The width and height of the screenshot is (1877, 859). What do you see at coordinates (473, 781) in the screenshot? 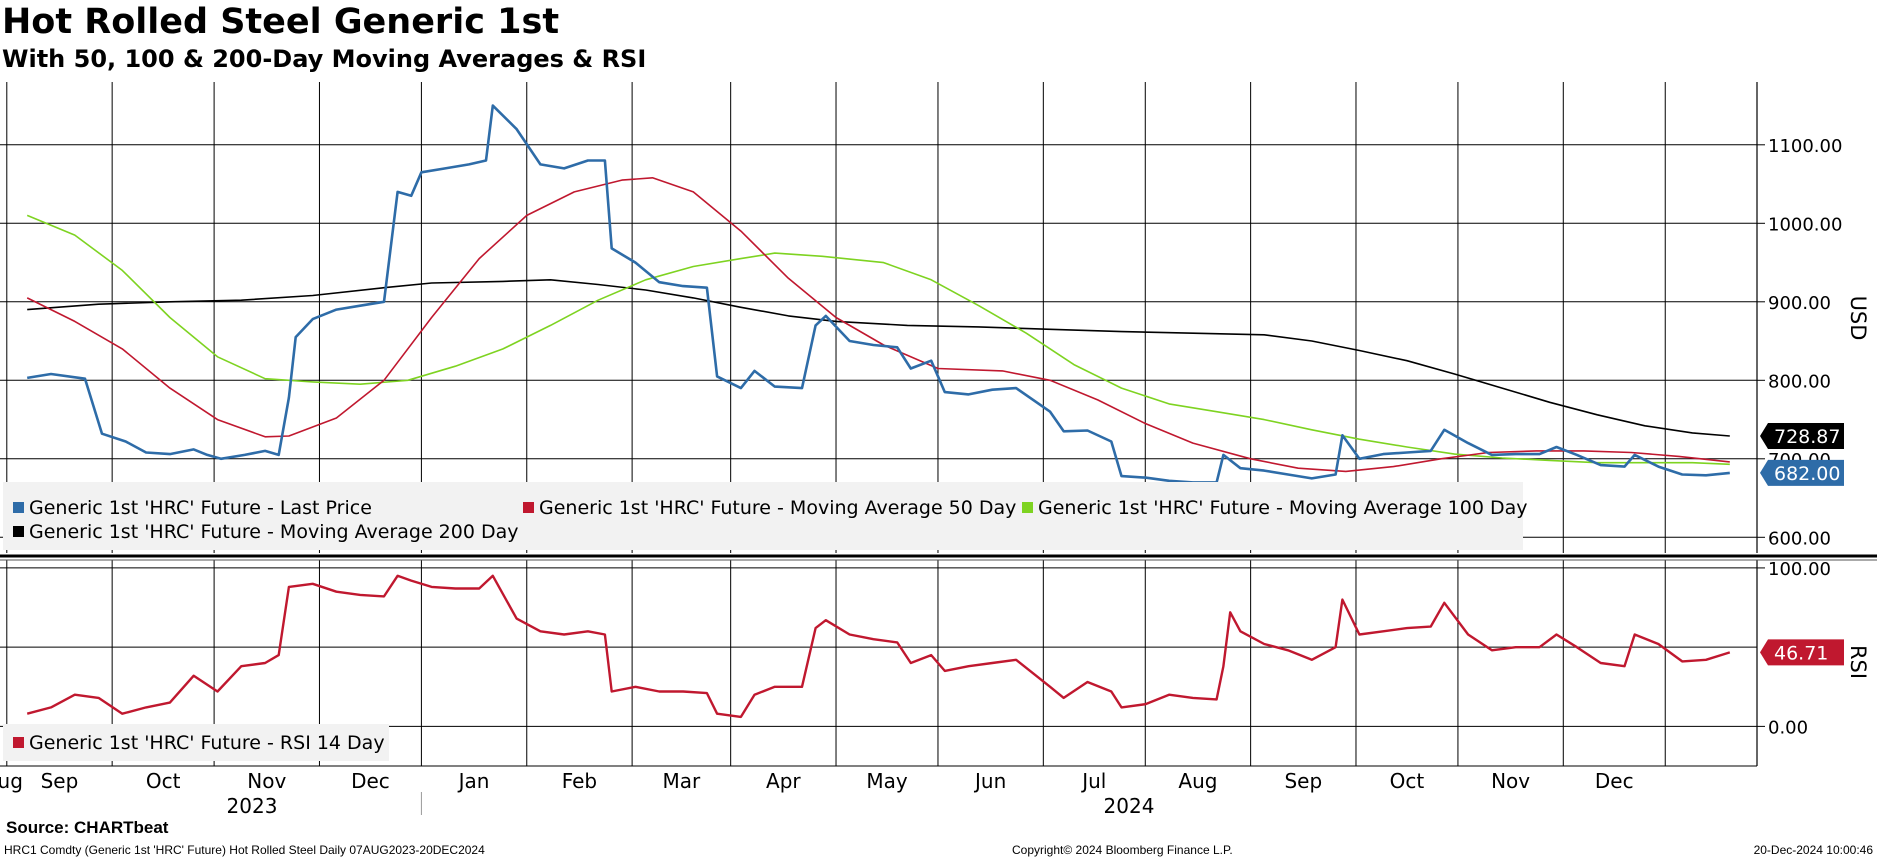
I see `x-tick-label: Jan` at bounding box center [473, 781].